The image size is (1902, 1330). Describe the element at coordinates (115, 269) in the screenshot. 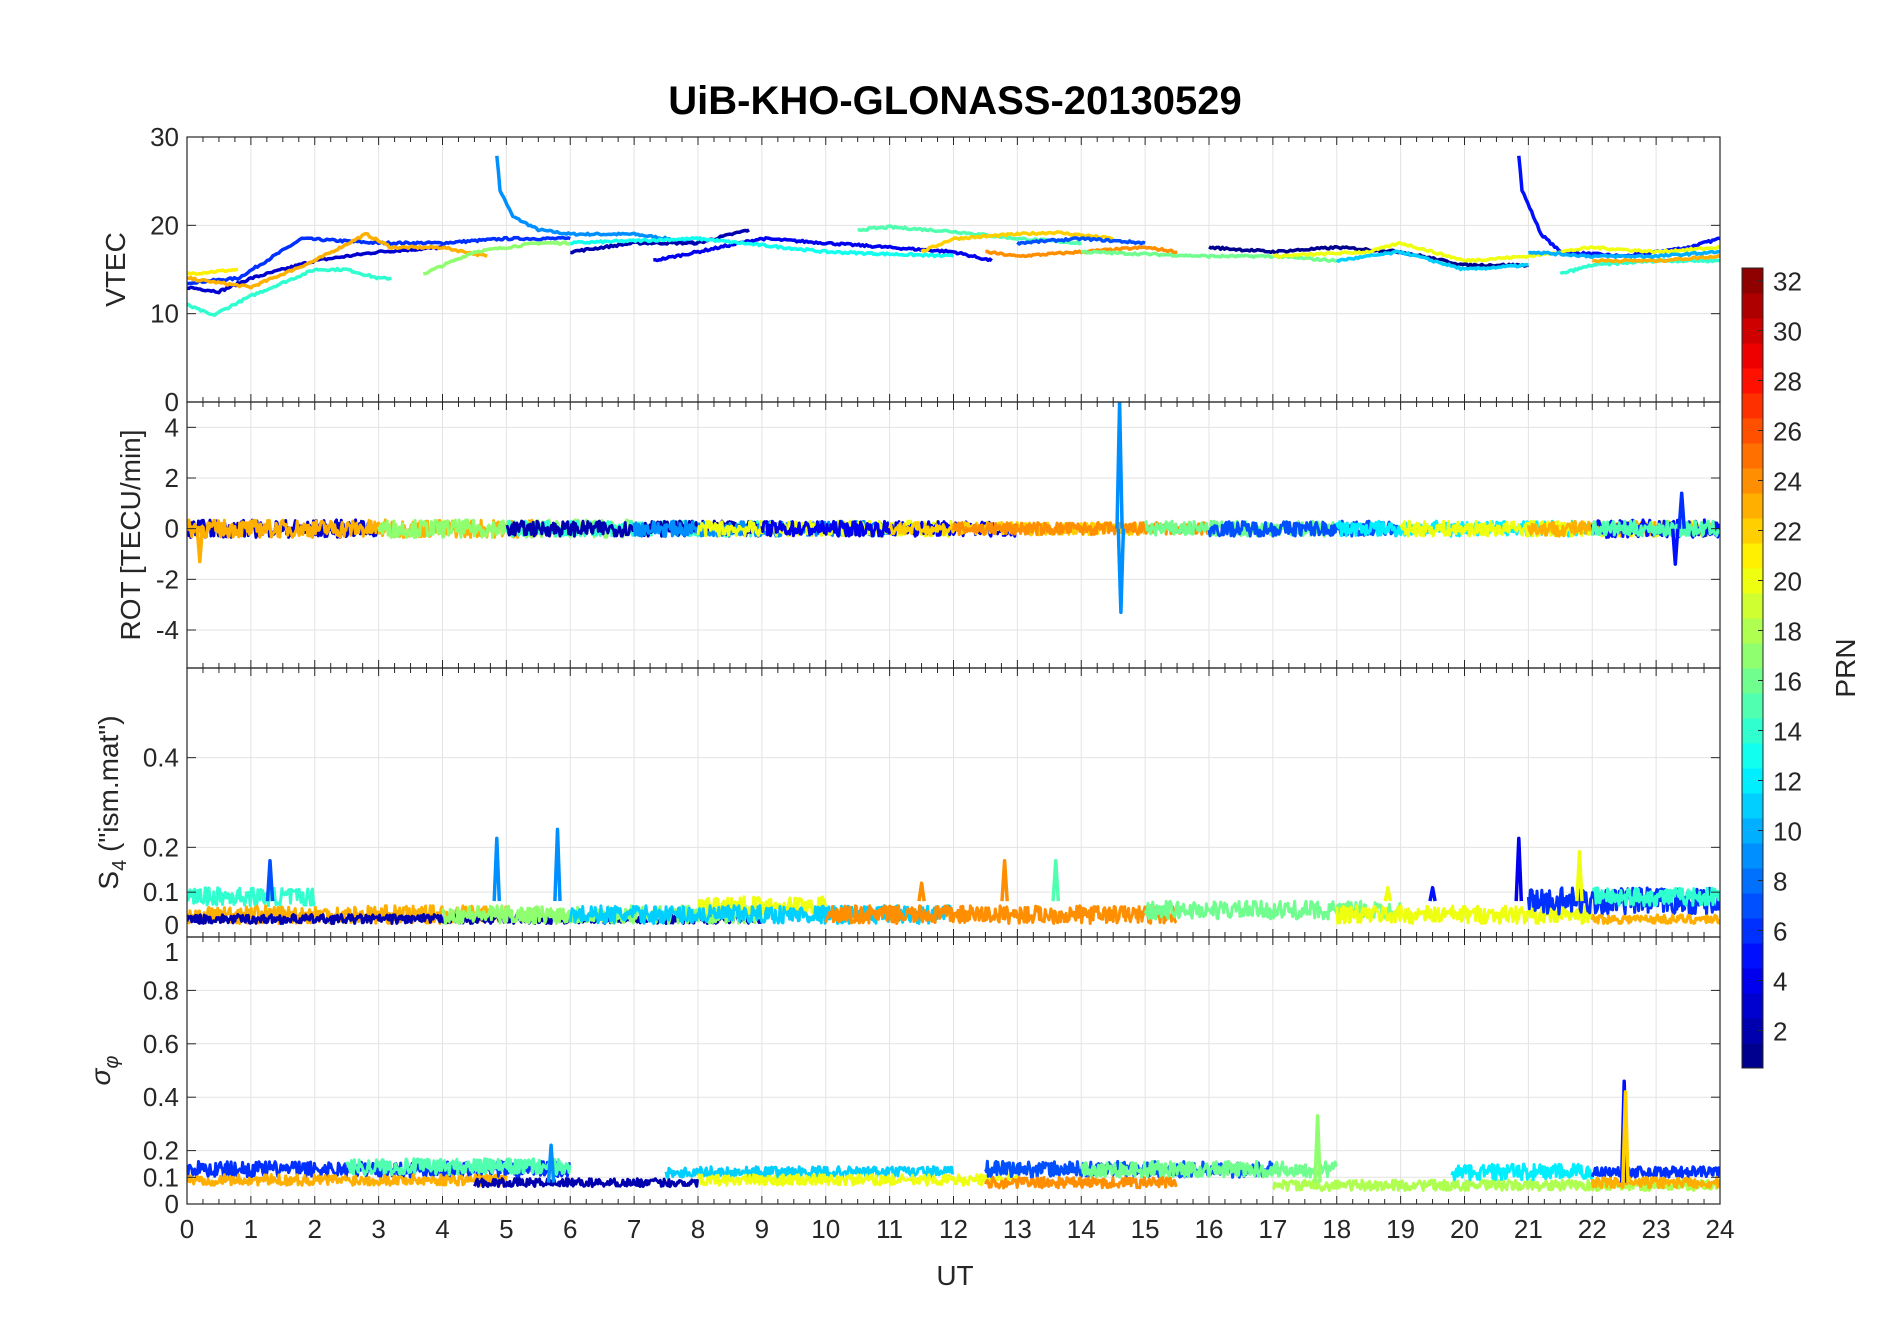

I see `y-axis-label: VTEC` at that location.